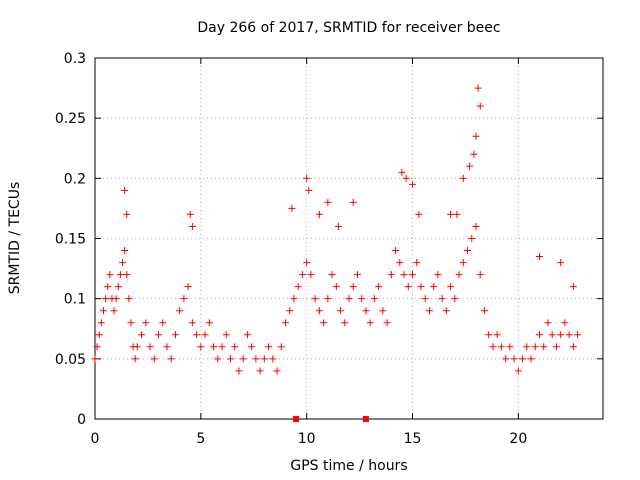 This screenshot has width=640, height=480. I want to click on x-tick-label: 15, so click(413, 439).